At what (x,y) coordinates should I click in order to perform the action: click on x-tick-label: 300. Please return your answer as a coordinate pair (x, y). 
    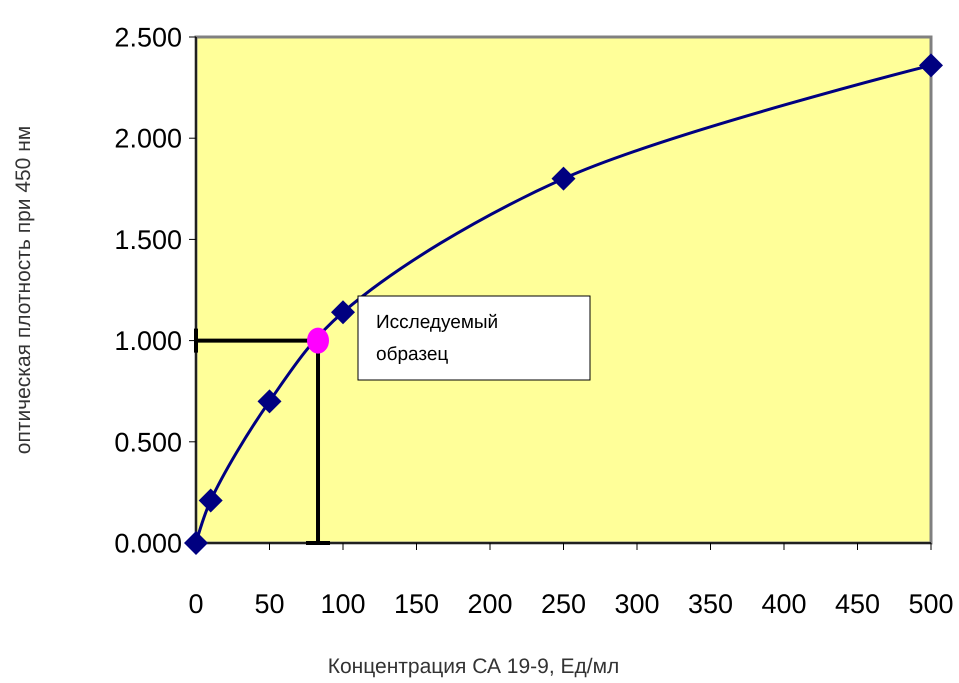
    Looking at the image, I should click on (637, 604).